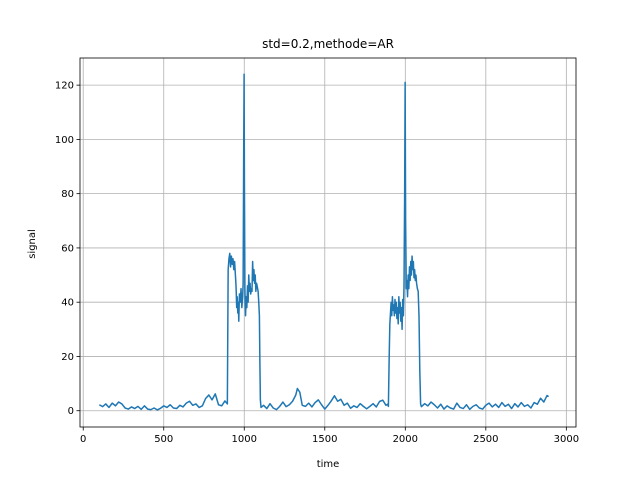 The width and height of the screenshot is (640, 480). Describe the element at coordinates (32, 244) in the screenshot. I see `y-axis-label: signal` at that location.